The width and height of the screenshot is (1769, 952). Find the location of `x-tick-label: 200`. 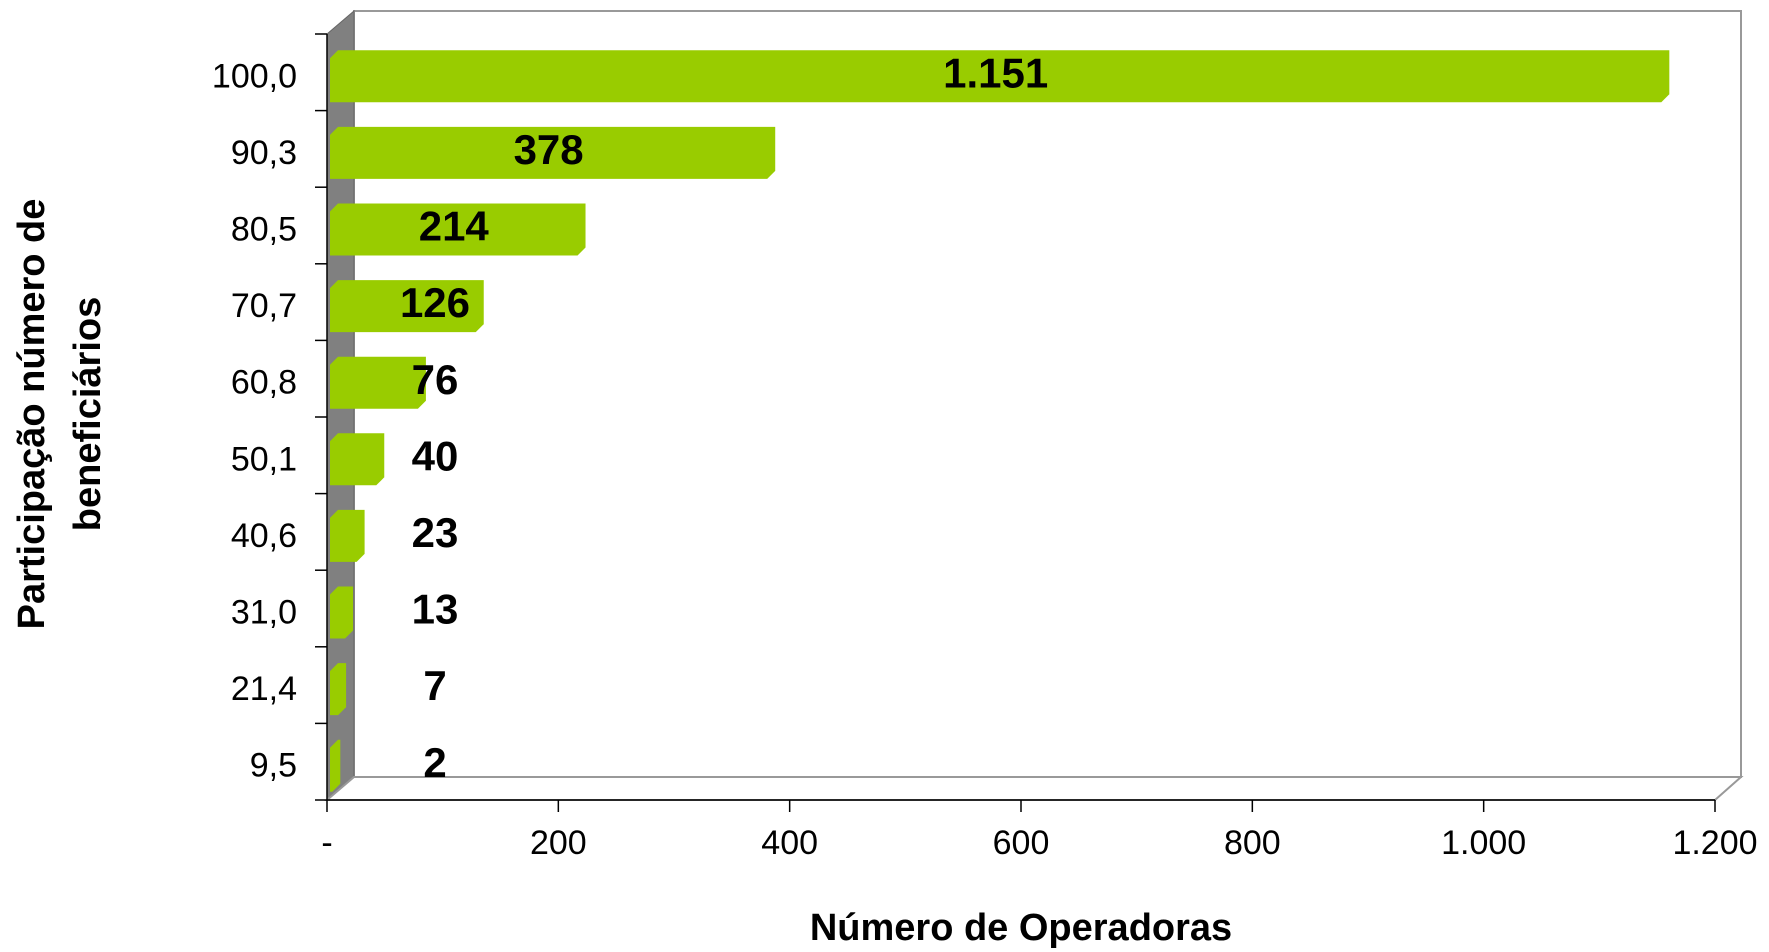

x-tick-label: 200 is located at coordinates (558, 843).